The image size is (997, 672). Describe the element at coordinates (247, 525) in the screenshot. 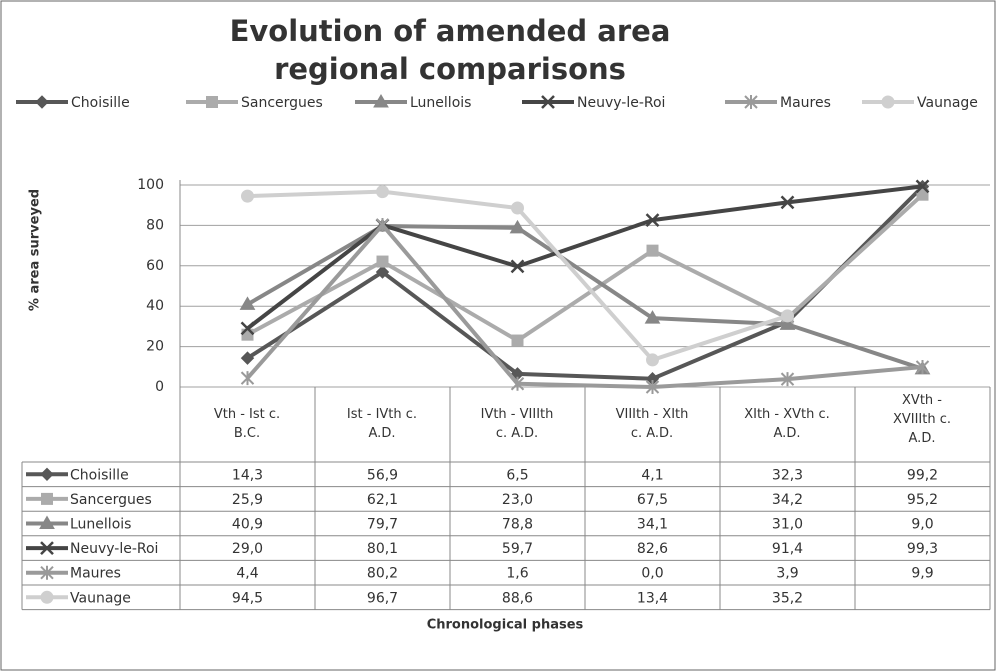

I see `table-value: 40,9` at that location.